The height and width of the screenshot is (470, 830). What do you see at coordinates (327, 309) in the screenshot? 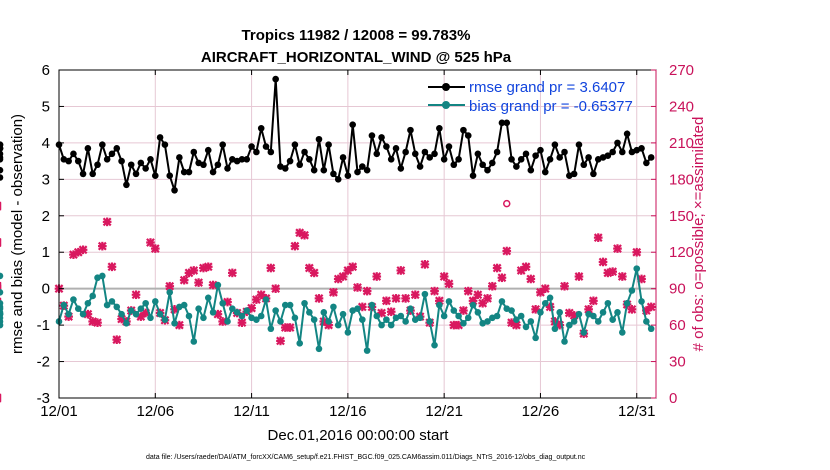
I see `bias-series` at bounding box center [327, 309].